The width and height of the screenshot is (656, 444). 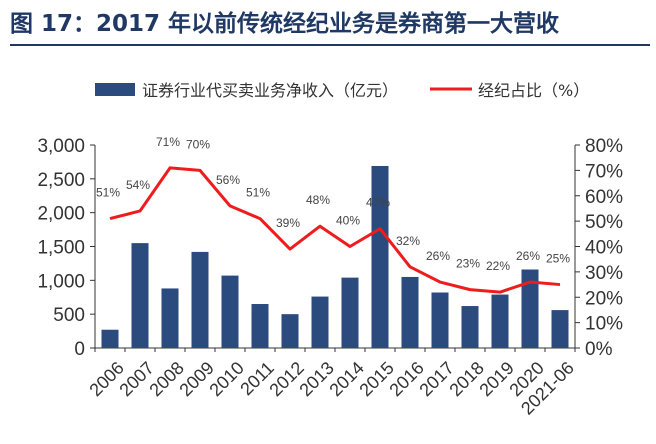 What do you see at coordinates (230, 311) in the screenshot?
I see `bar-2010` at bounding box center [230, 311].